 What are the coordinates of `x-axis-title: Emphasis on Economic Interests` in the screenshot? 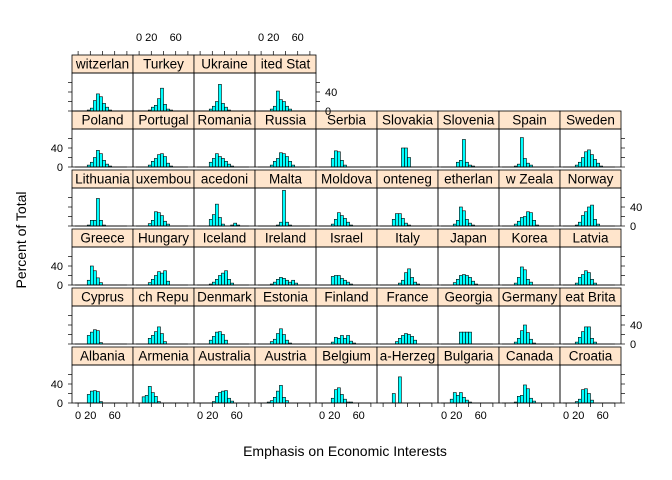 It's located at (345, 451).